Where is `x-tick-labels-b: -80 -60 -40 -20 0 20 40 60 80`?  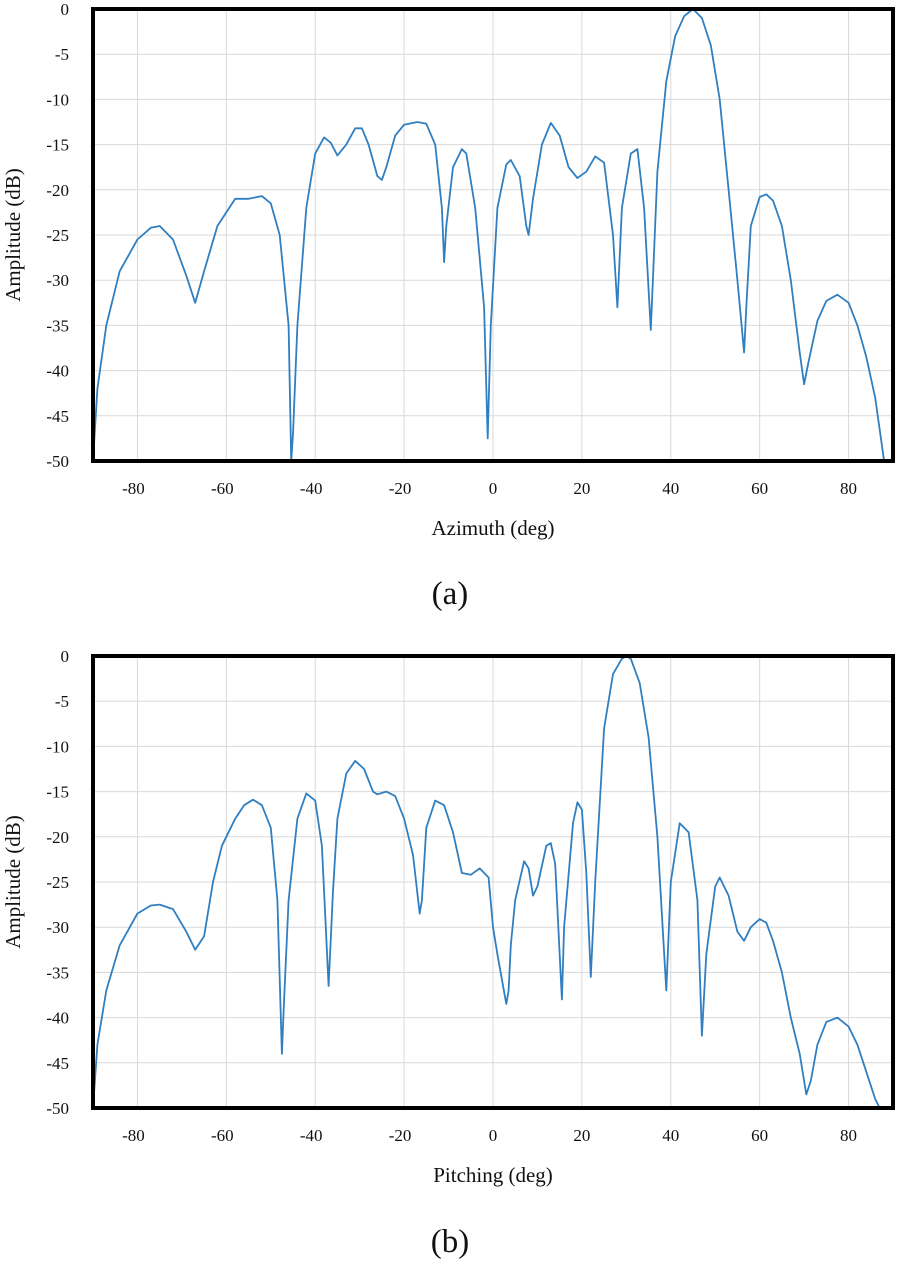 x-tick-labels-b: -80 -60 -40 -20 0 20 40 60 80 is located at coordinates (489, 1135).